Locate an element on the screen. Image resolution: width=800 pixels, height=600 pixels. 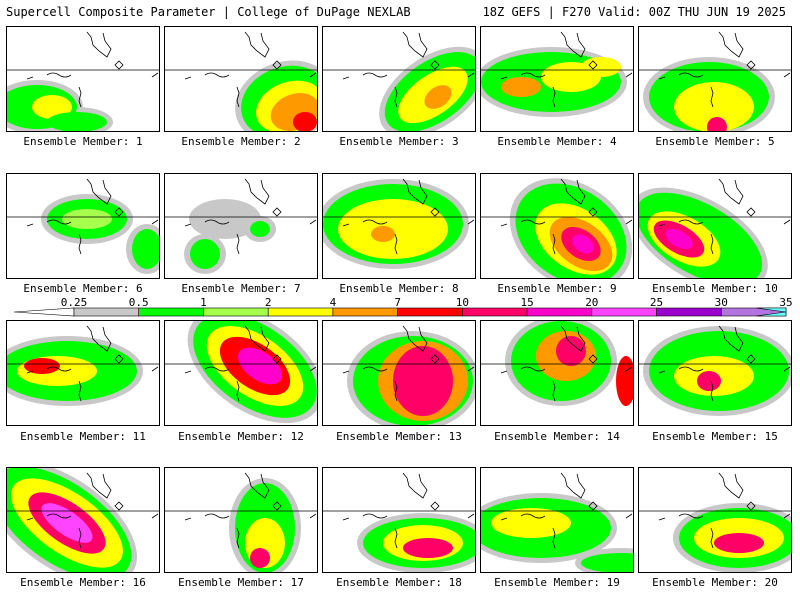
ensemble-member-label: Ensemble Member: 9 is located at coordinates (557, 288).